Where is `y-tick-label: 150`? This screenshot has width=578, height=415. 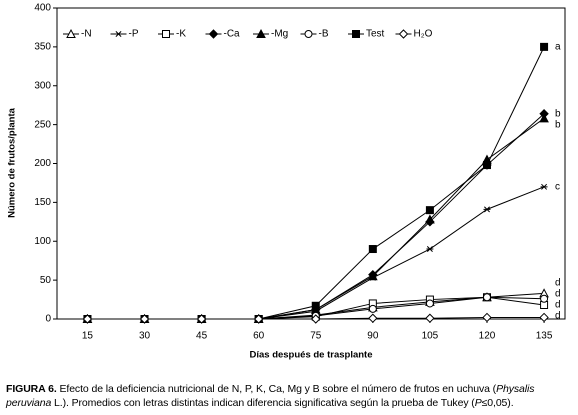
y-tick-label: 150 is located at coordinates (42, 202).